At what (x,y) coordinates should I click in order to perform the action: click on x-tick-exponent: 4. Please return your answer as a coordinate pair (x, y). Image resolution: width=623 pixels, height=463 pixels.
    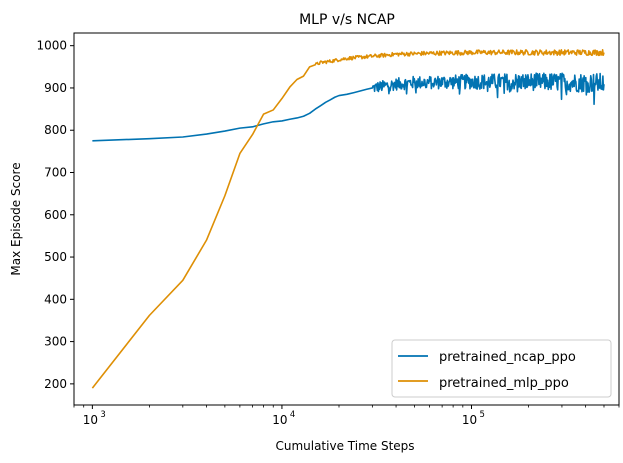
    Looking at the image, I should click on (292, 415).